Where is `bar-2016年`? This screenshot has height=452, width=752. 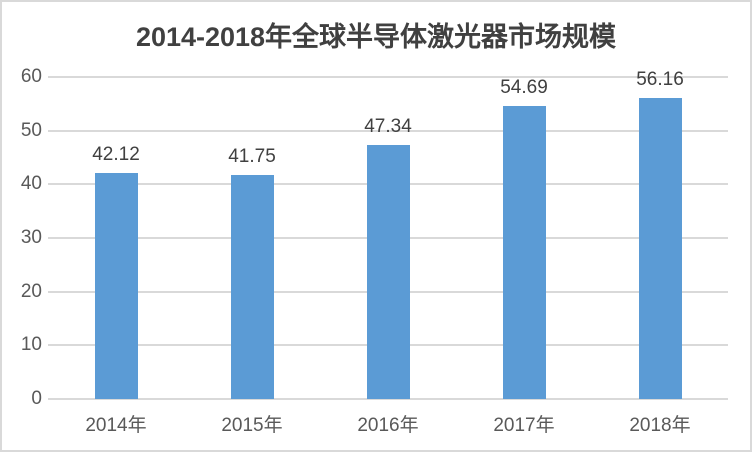 bar-2016年 is located at coordinates (388, 271).